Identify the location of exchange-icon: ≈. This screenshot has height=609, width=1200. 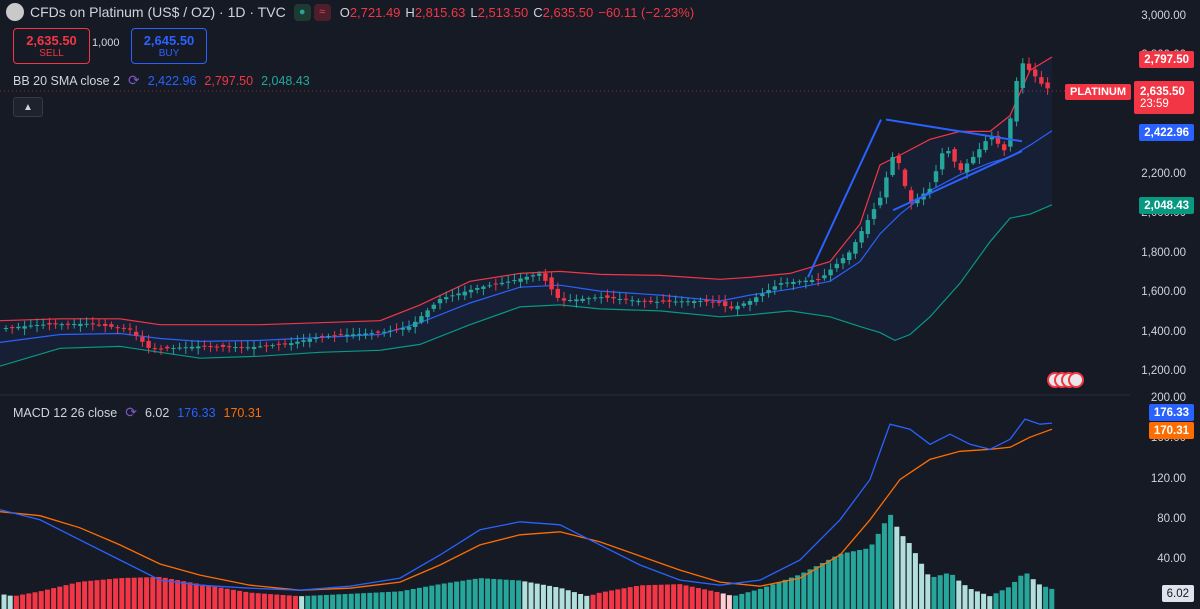
(322, 12).